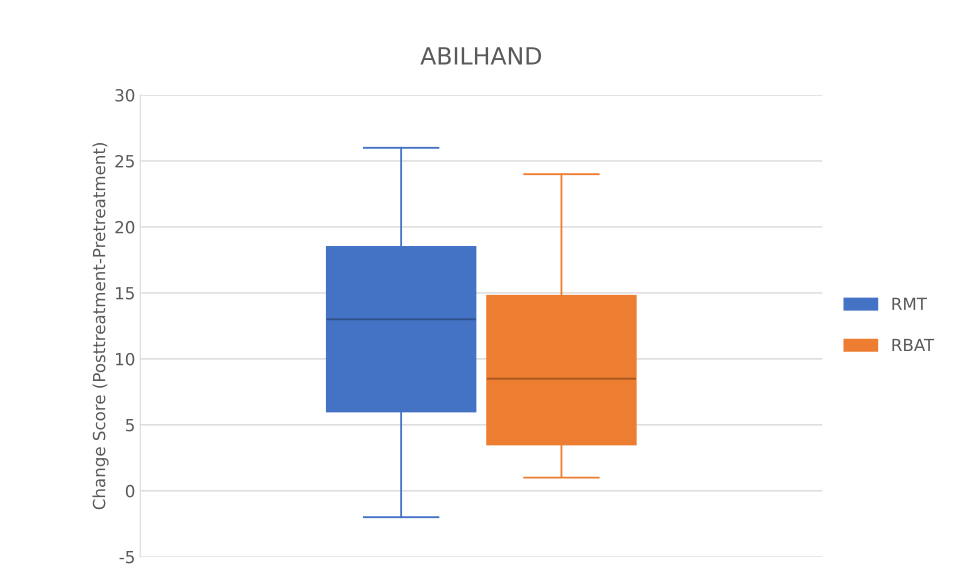 The width and height of the screenshot is (954, 583). I want to click on y-tick-label: 15, so click(125, 293).